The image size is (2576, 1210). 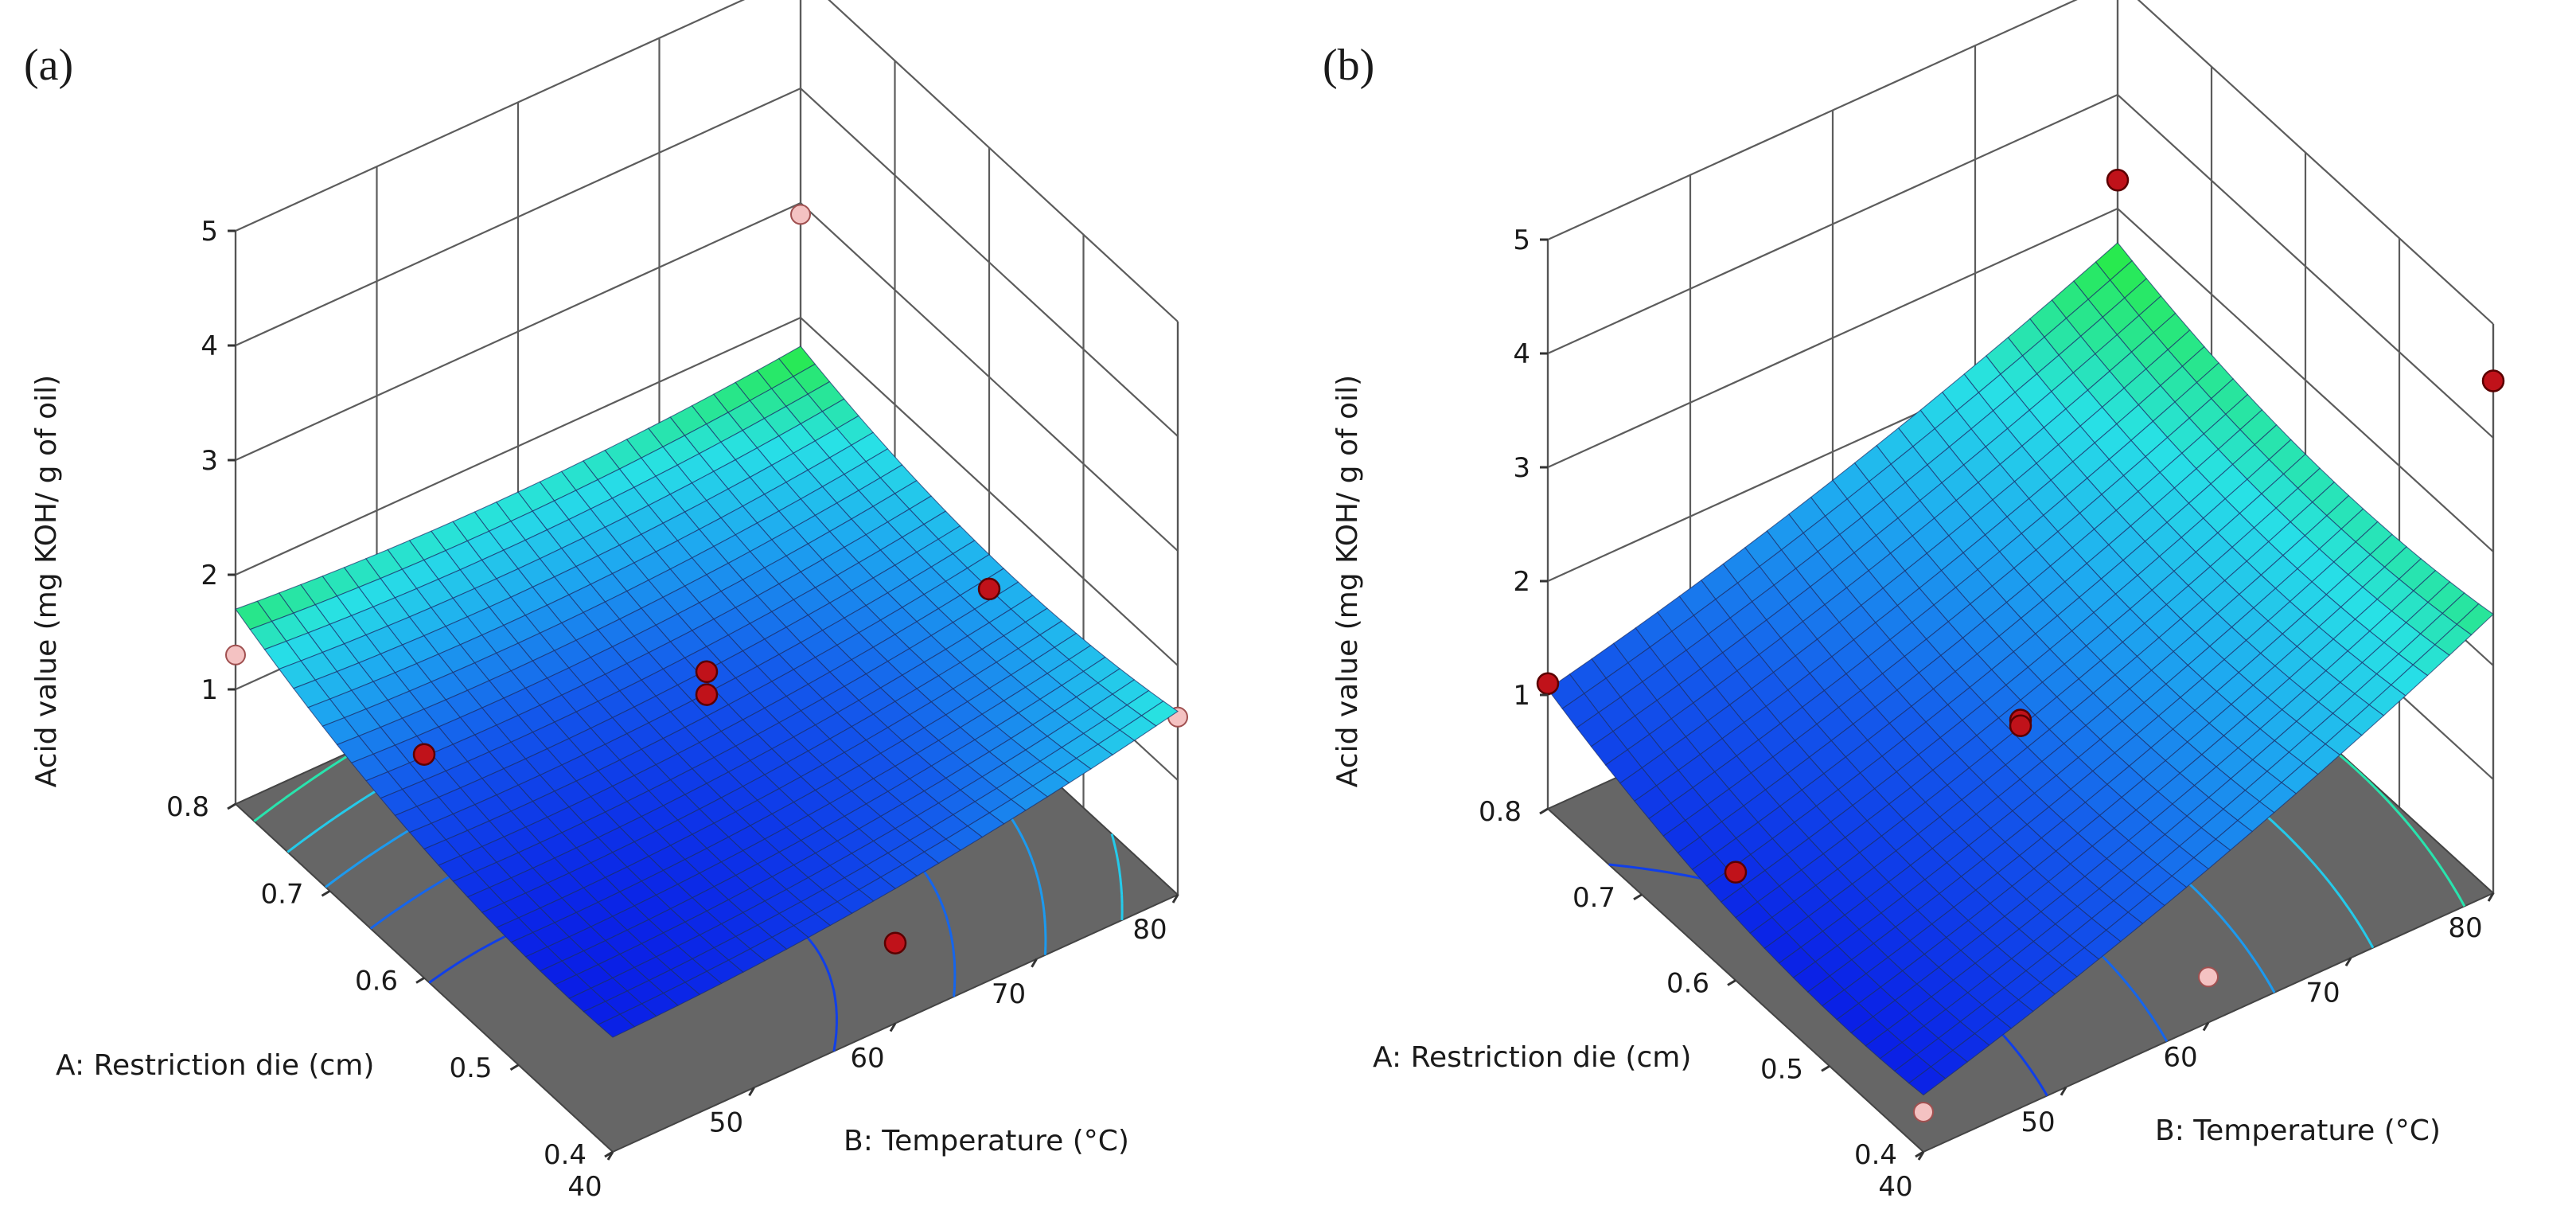 What do you see at coordinates (48, 65) in the screenshot?
I see `panel-label: (a)` at bounding box center [48, 65].